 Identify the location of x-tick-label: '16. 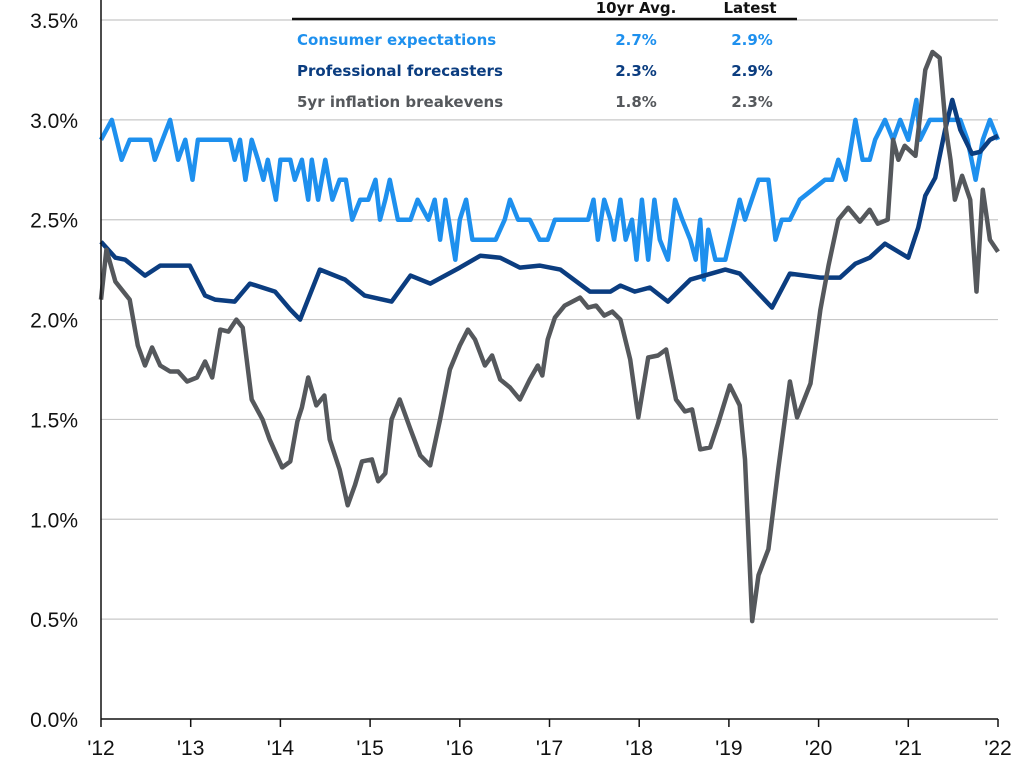
(459, 748).